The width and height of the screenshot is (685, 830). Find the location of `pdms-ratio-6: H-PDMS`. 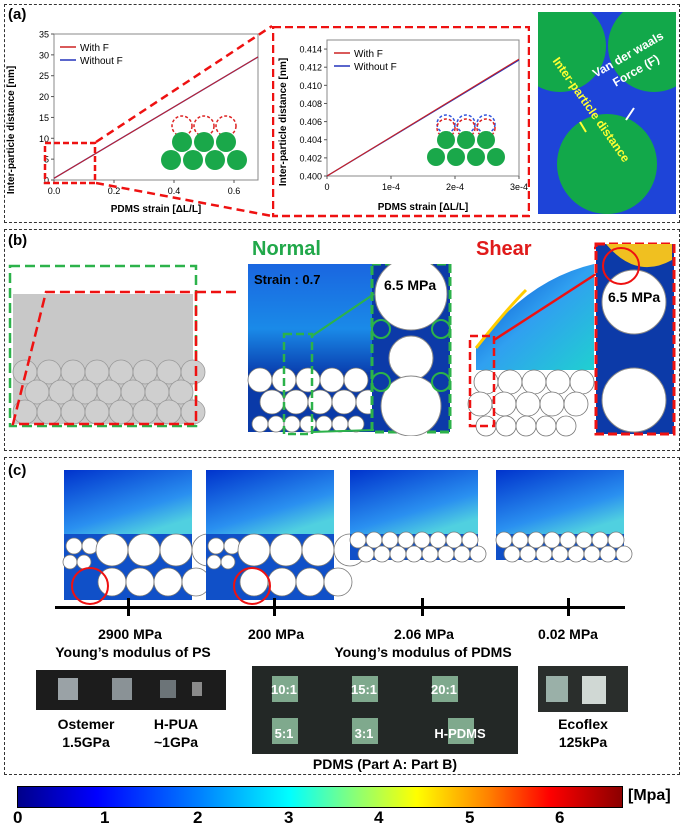

pdms-ratio-6: H-PDMS is located at coordinates (460, 733).